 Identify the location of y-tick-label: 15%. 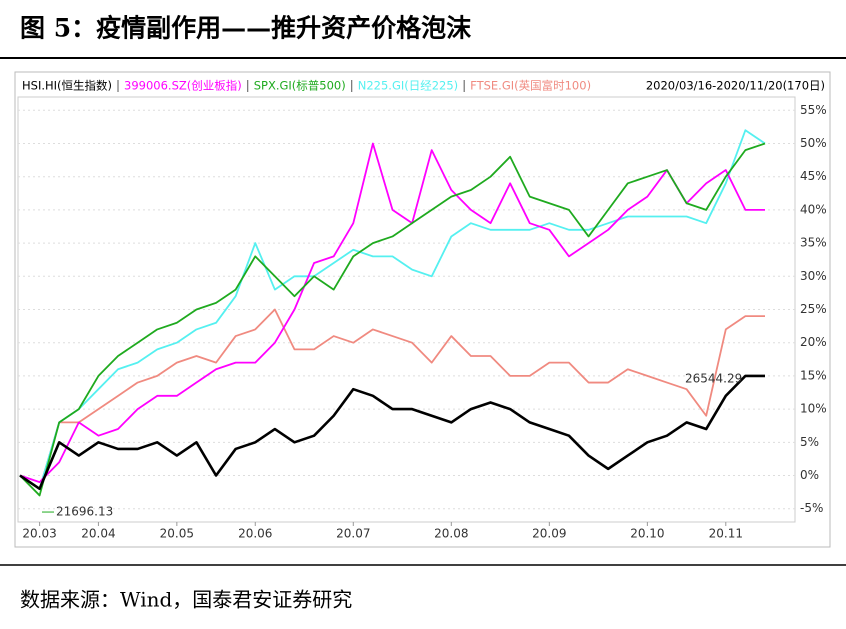
(813, 375).